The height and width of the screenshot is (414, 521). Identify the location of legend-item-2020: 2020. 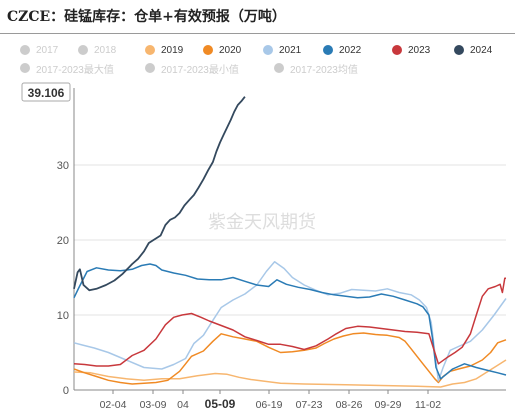
(222, 50).